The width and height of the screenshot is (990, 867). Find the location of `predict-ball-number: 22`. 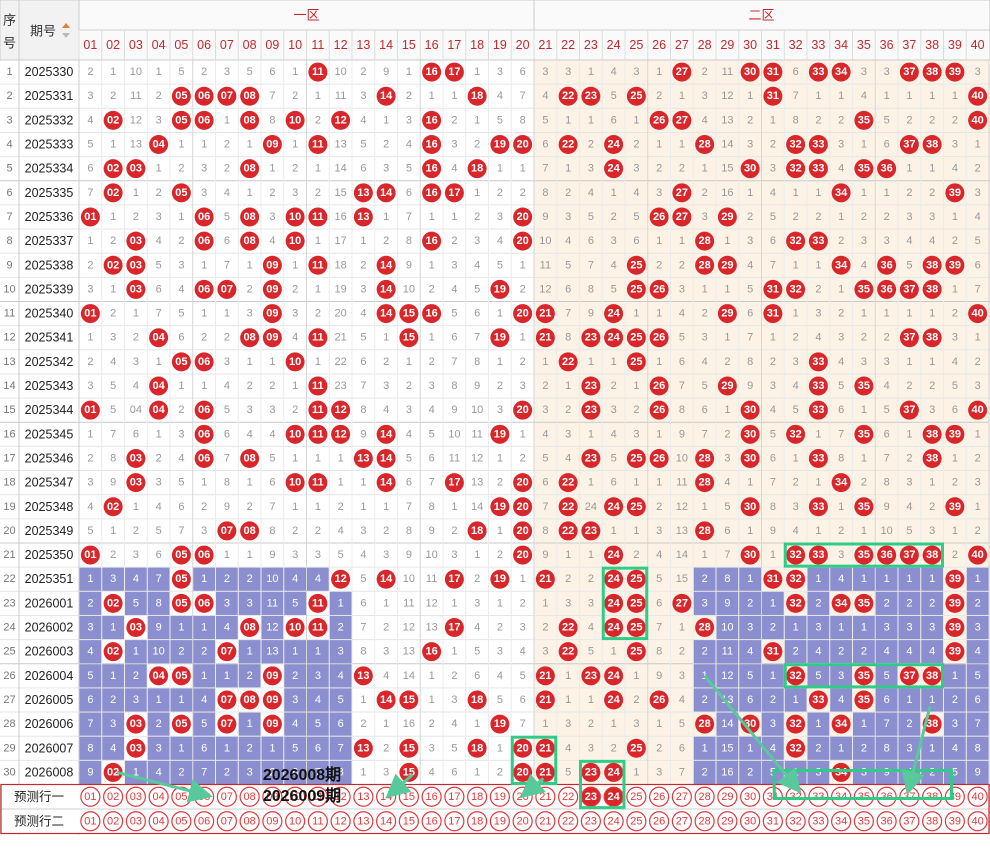

predict-ball-number: 22 is located at coordinates (568, 797).